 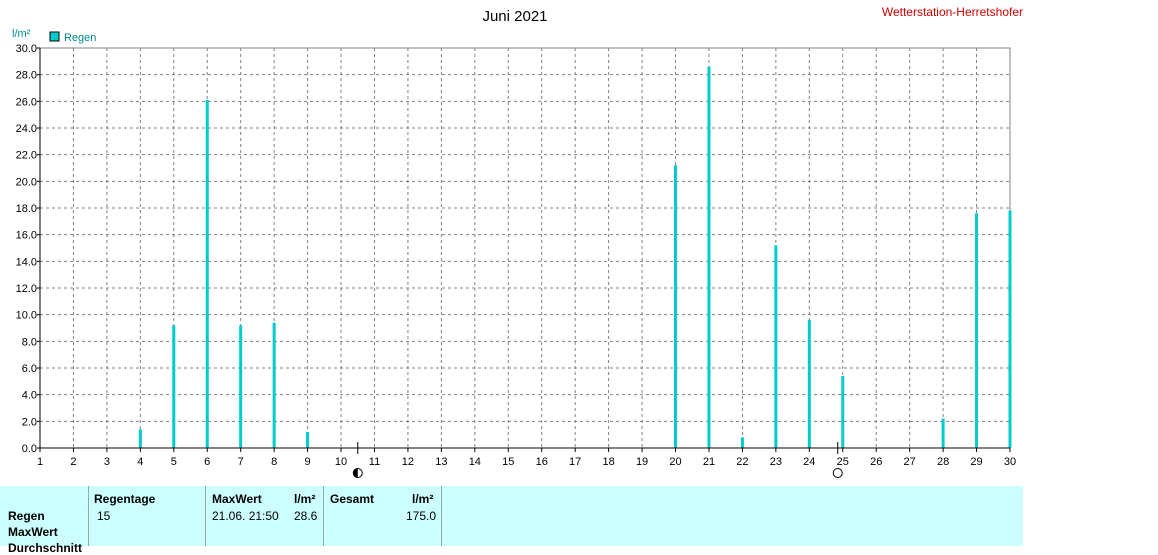 What do you see at coordinates (26, 262) in the screenshot?
I see `y-tick-label: 14.0` at bounding box center [26, 262].